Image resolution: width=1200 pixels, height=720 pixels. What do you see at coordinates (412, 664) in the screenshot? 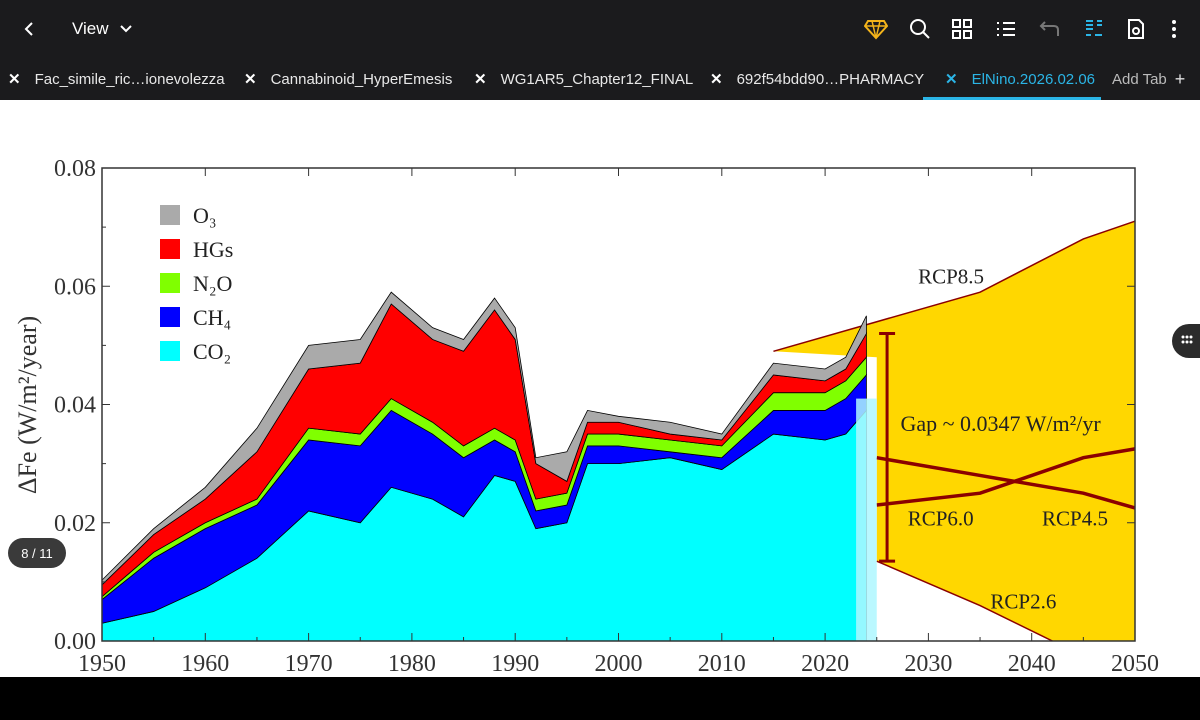
I see `x-tick-label: 1980` at bounding box center [412, 664].